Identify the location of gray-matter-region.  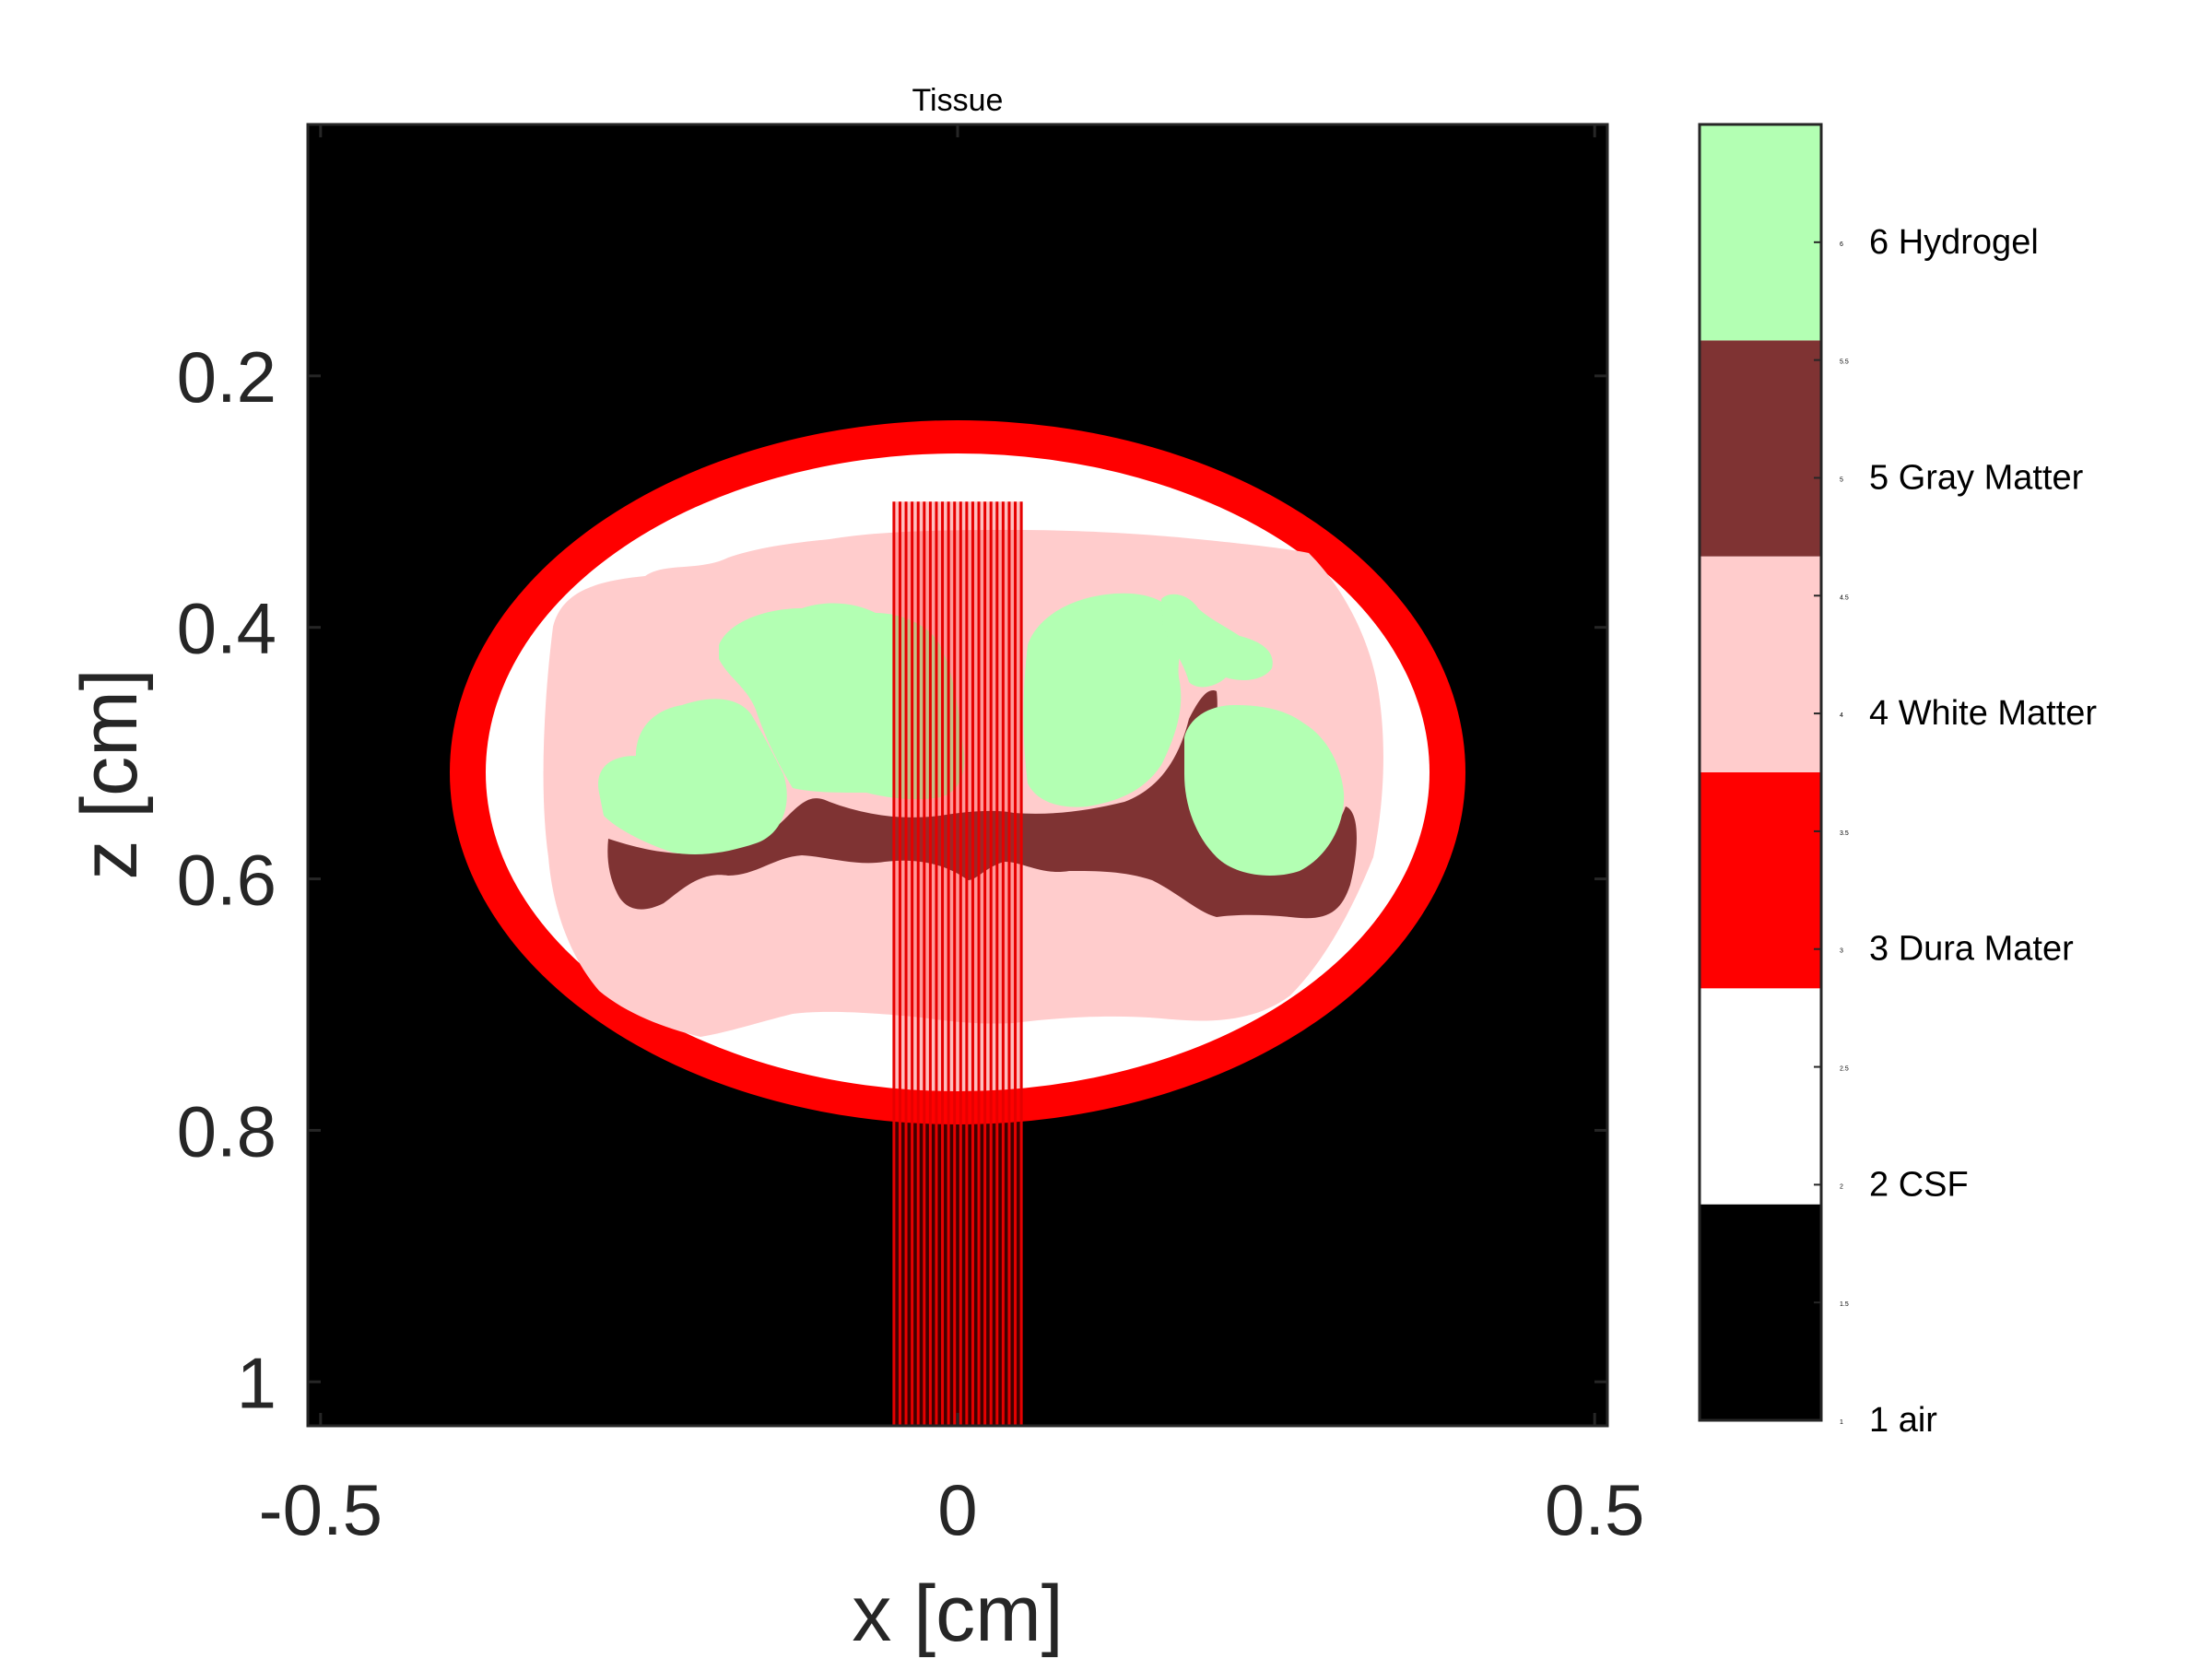
(982, 804).